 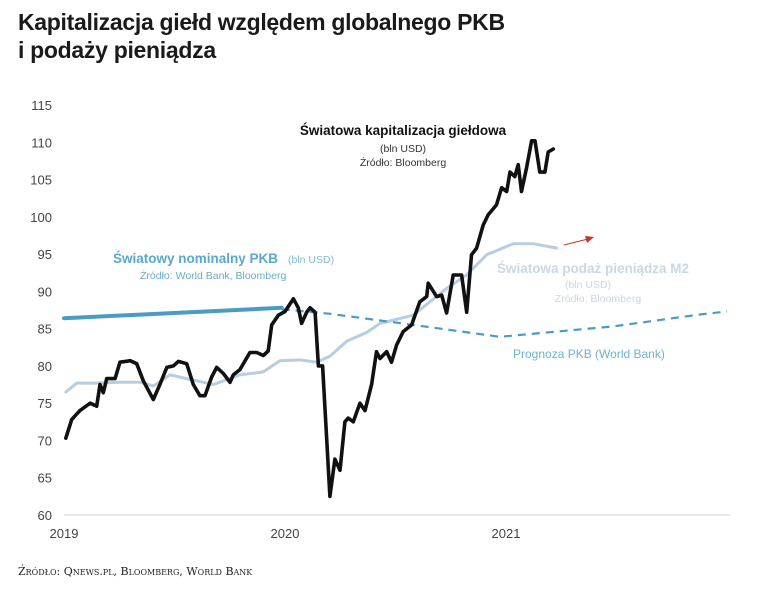 I want to click on y-tick-label: 115, so click(x=41, y=105).